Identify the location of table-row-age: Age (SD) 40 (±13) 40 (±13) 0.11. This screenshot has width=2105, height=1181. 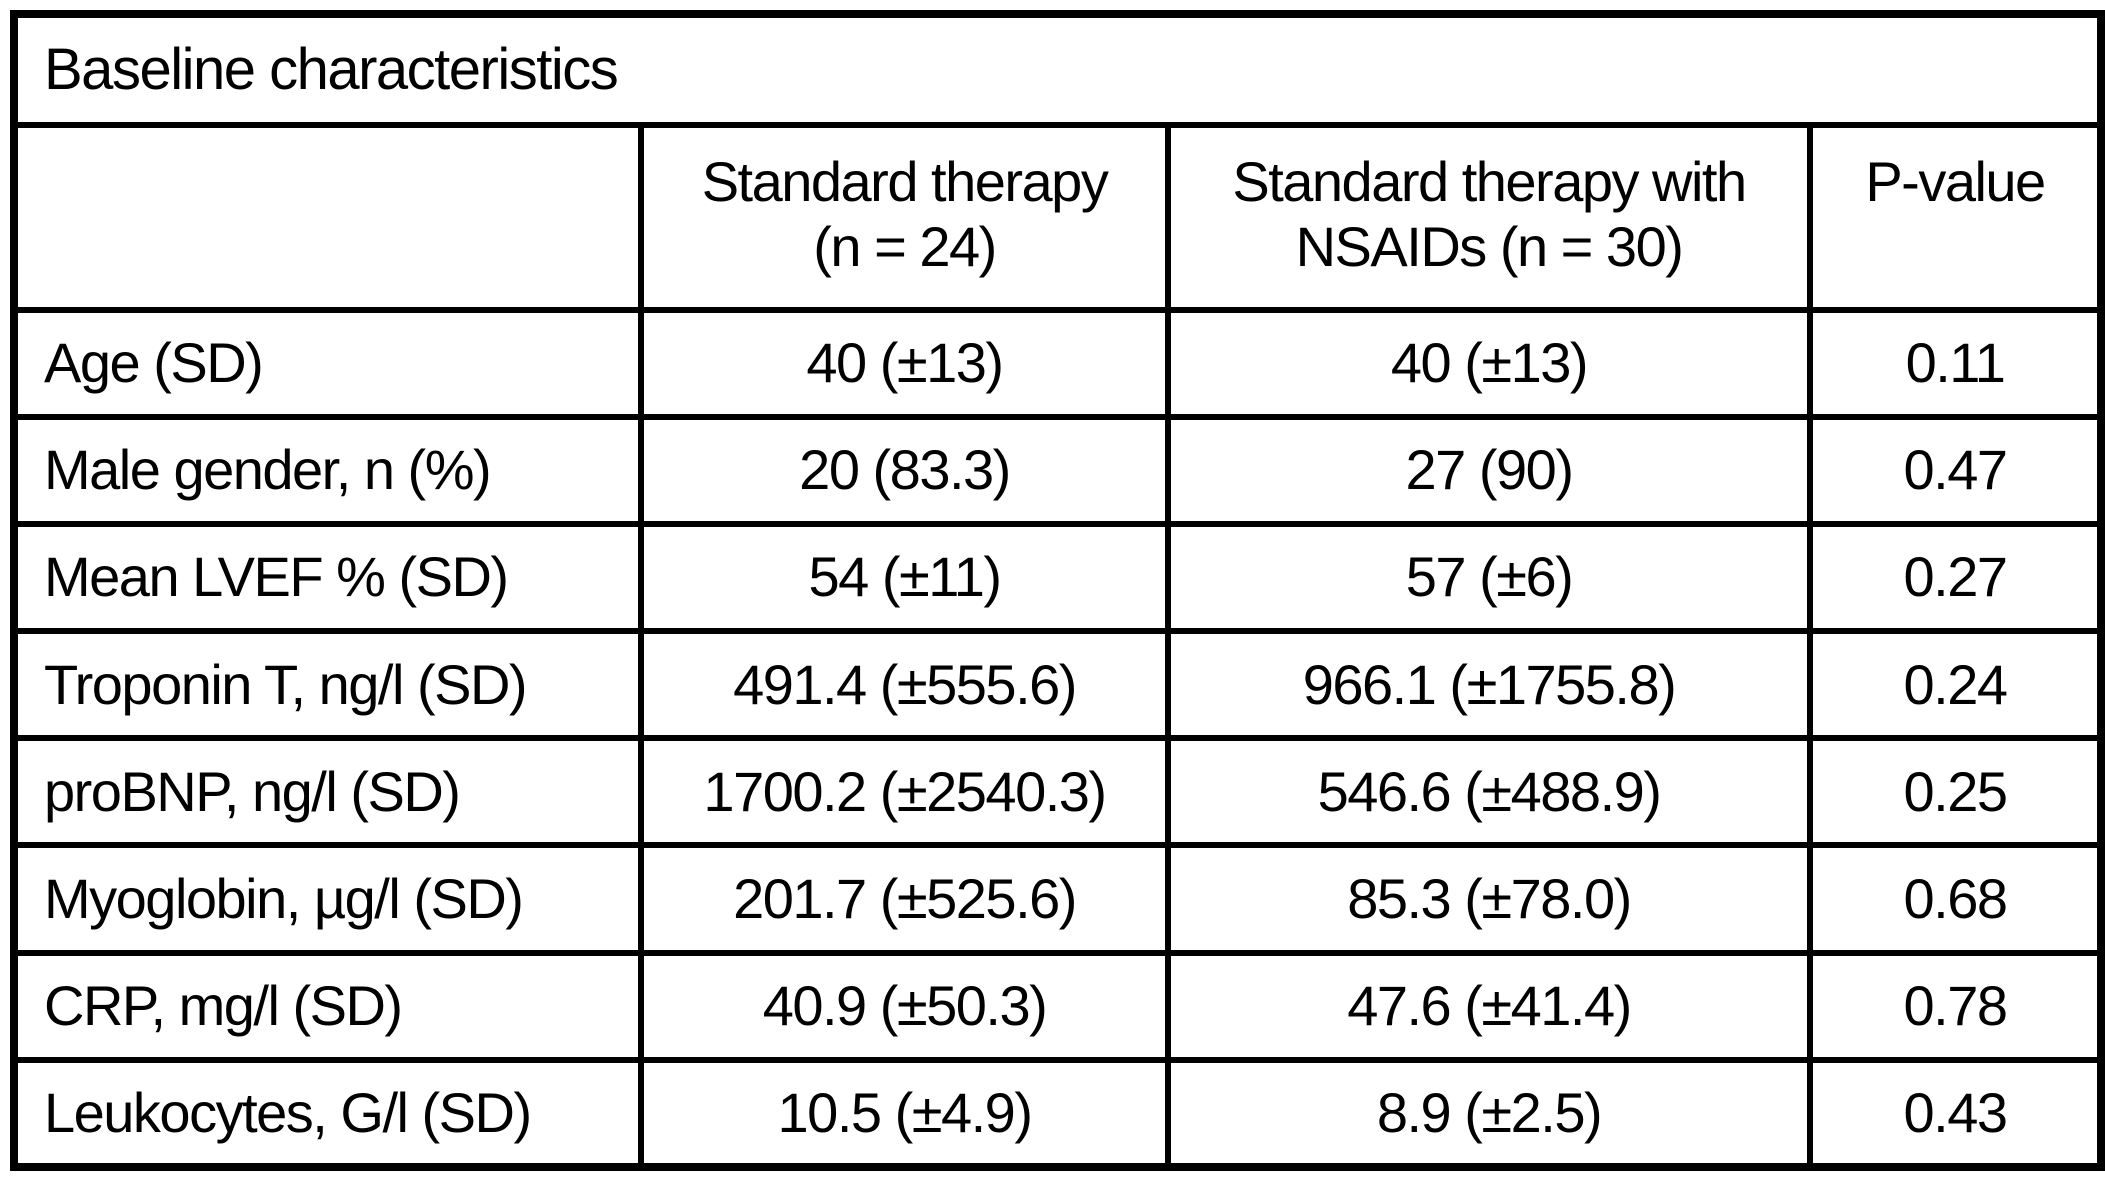
(1058, 363).